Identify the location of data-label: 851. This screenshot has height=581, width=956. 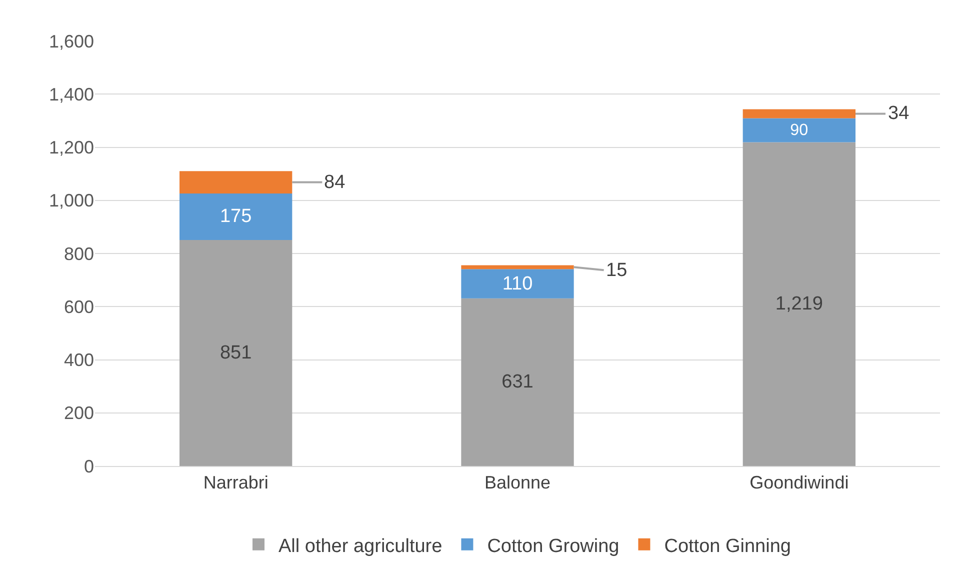
(236, 353).